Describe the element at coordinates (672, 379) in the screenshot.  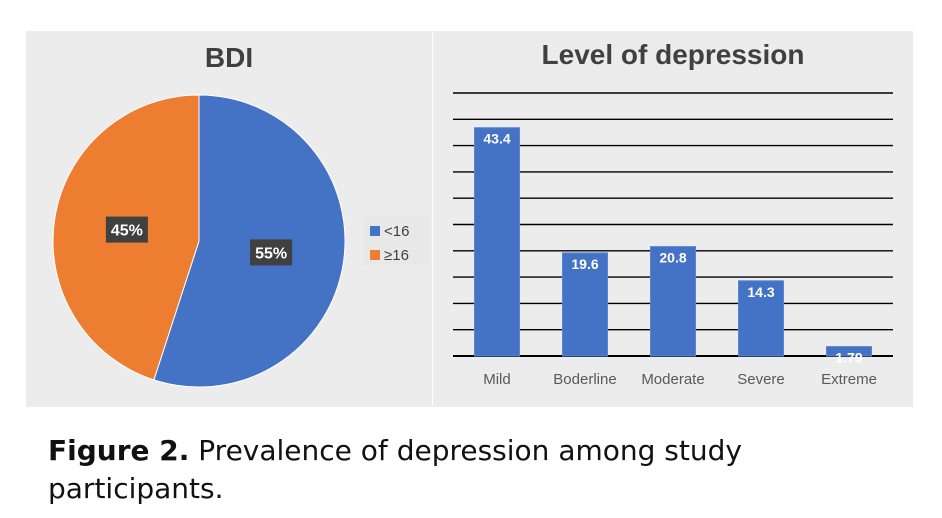
I see `x-tick-label: Moderate` at that location.